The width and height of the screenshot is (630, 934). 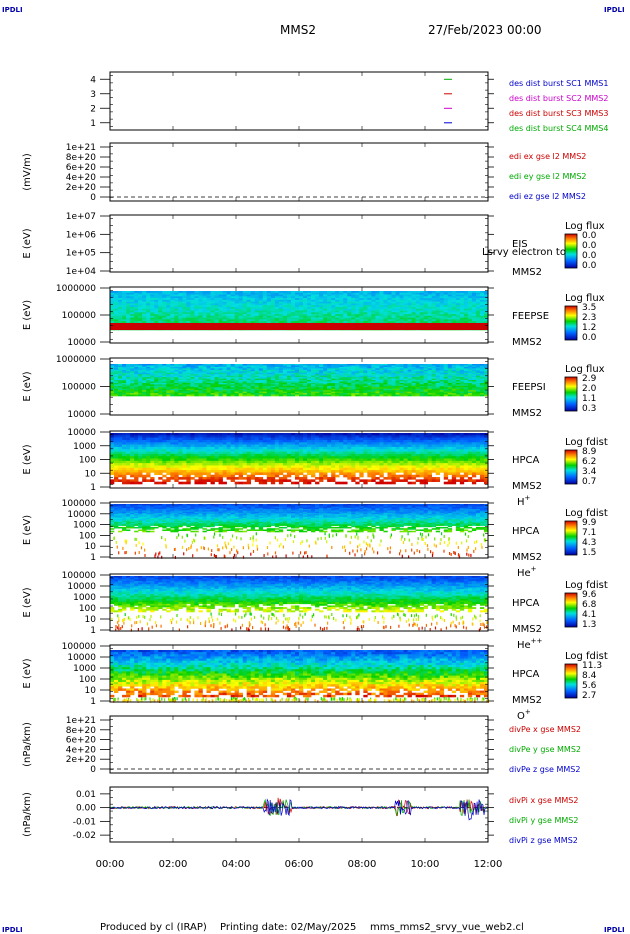 I want to click on instrument-label: HPCA, so click(x=526, y=460).